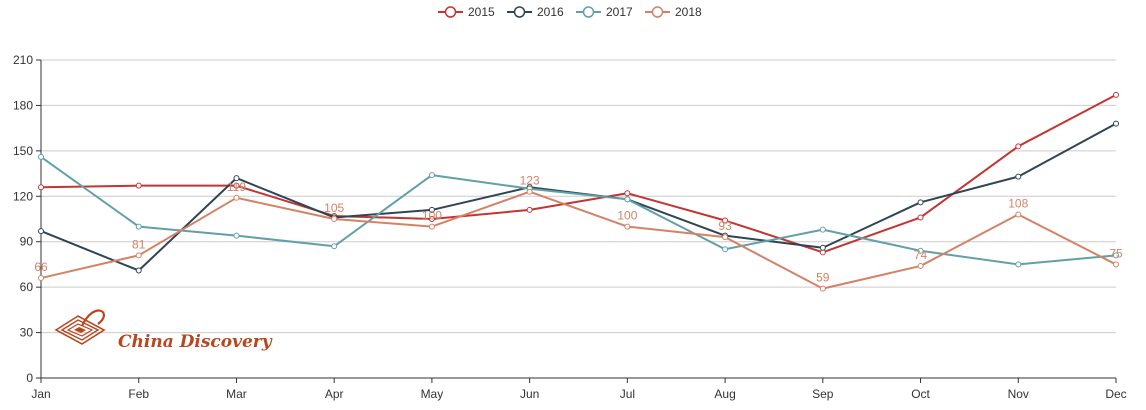 The width and height of the screenshot is (1146, 410). I want to click on x-tick-label: May, so click(432, 394).